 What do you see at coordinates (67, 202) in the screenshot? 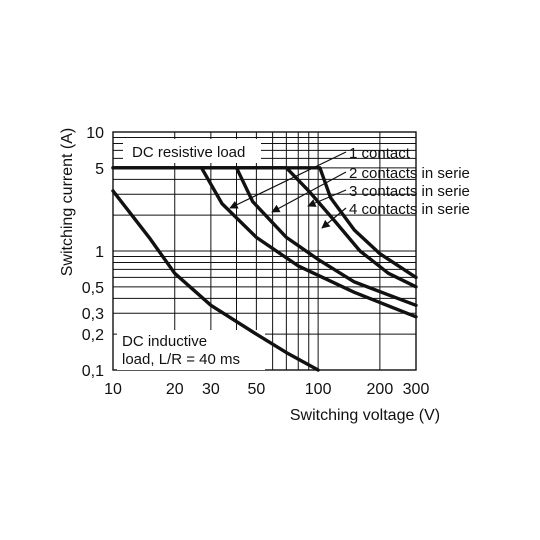
I see `y-axis-title: Switching current (A)` at bounding box center [67, 202].